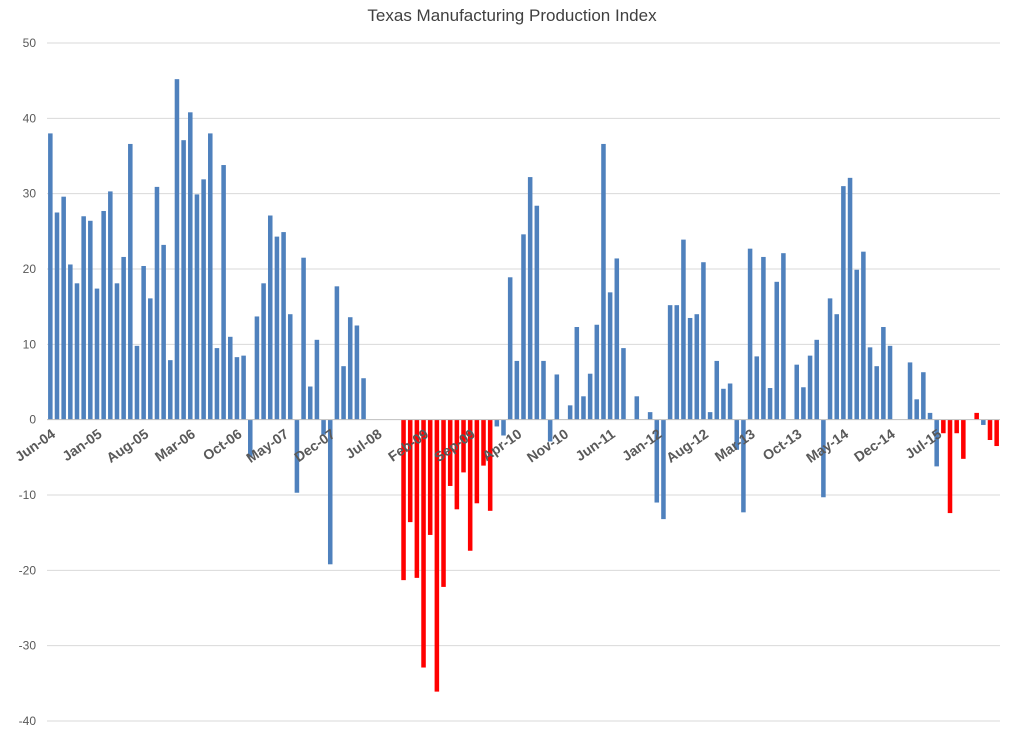 The image size is (1024, 750). Describe the element at coordinates (30, 194) in the screenshot. I see `y-tick-label: 30` at that location.